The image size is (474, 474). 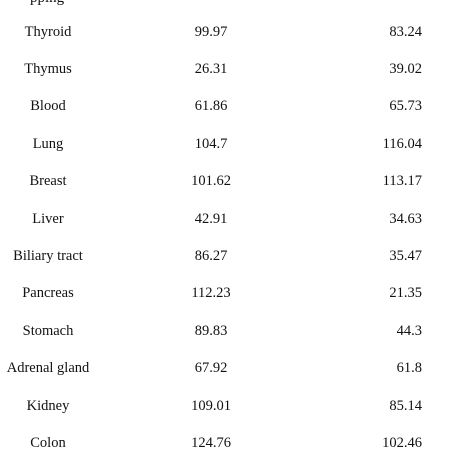 What do you see at coordinates (211, 330) in the screenshot?
I see `value-cell-1: 89.83` at bounding box center [211, 330].